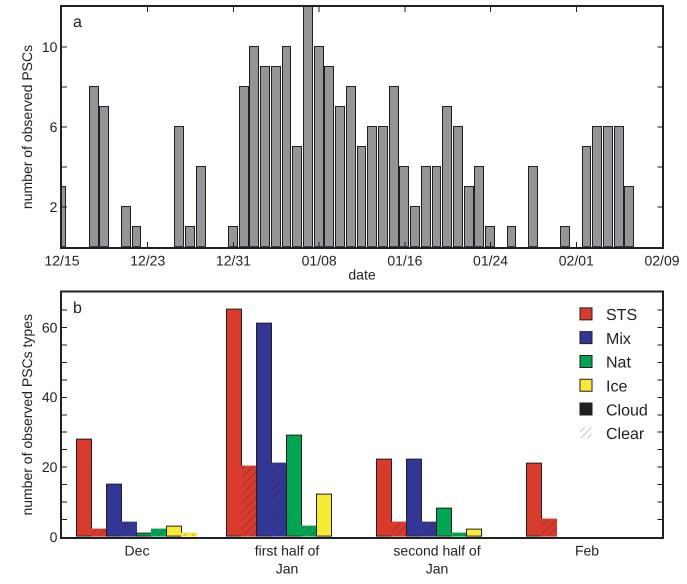  What do you see at coordinates (50, 327) in the screenshot?
I see `y-tick-label: 60` at bounding box center [50, 327].